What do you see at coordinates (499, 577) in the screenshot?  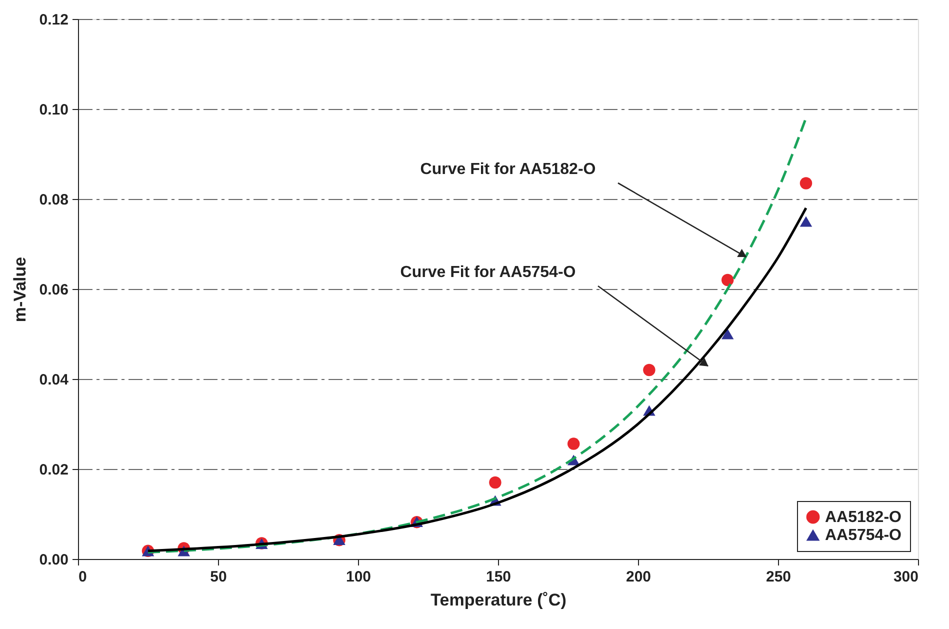 I see `x-tick-label: 150` at bounding box center [499, 577].